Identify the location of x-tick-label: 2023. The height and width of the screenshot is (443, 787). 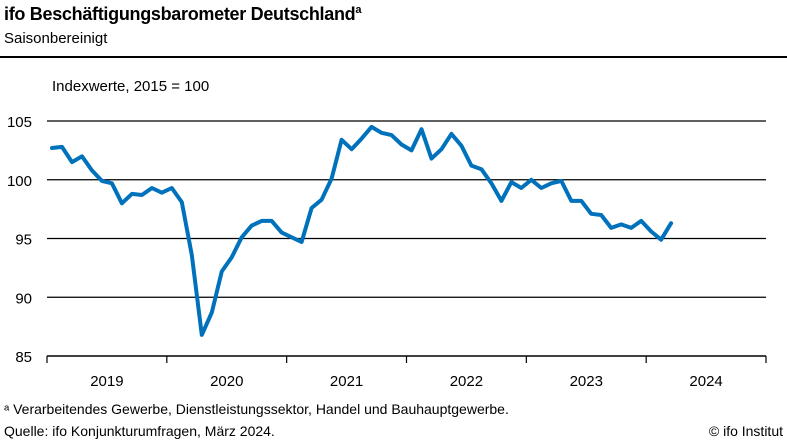
(586, 381).